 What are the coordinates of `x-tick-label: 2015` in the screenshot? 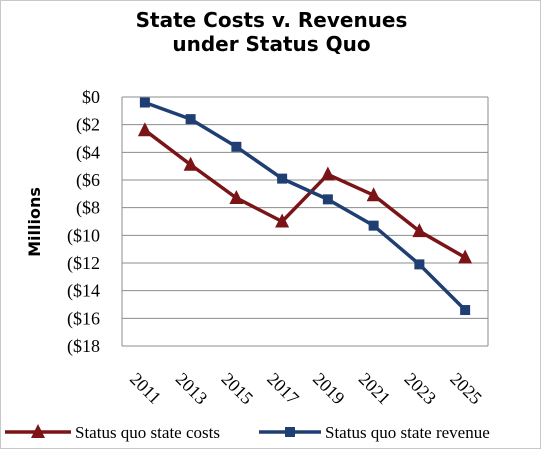 It's located at (238, 389).